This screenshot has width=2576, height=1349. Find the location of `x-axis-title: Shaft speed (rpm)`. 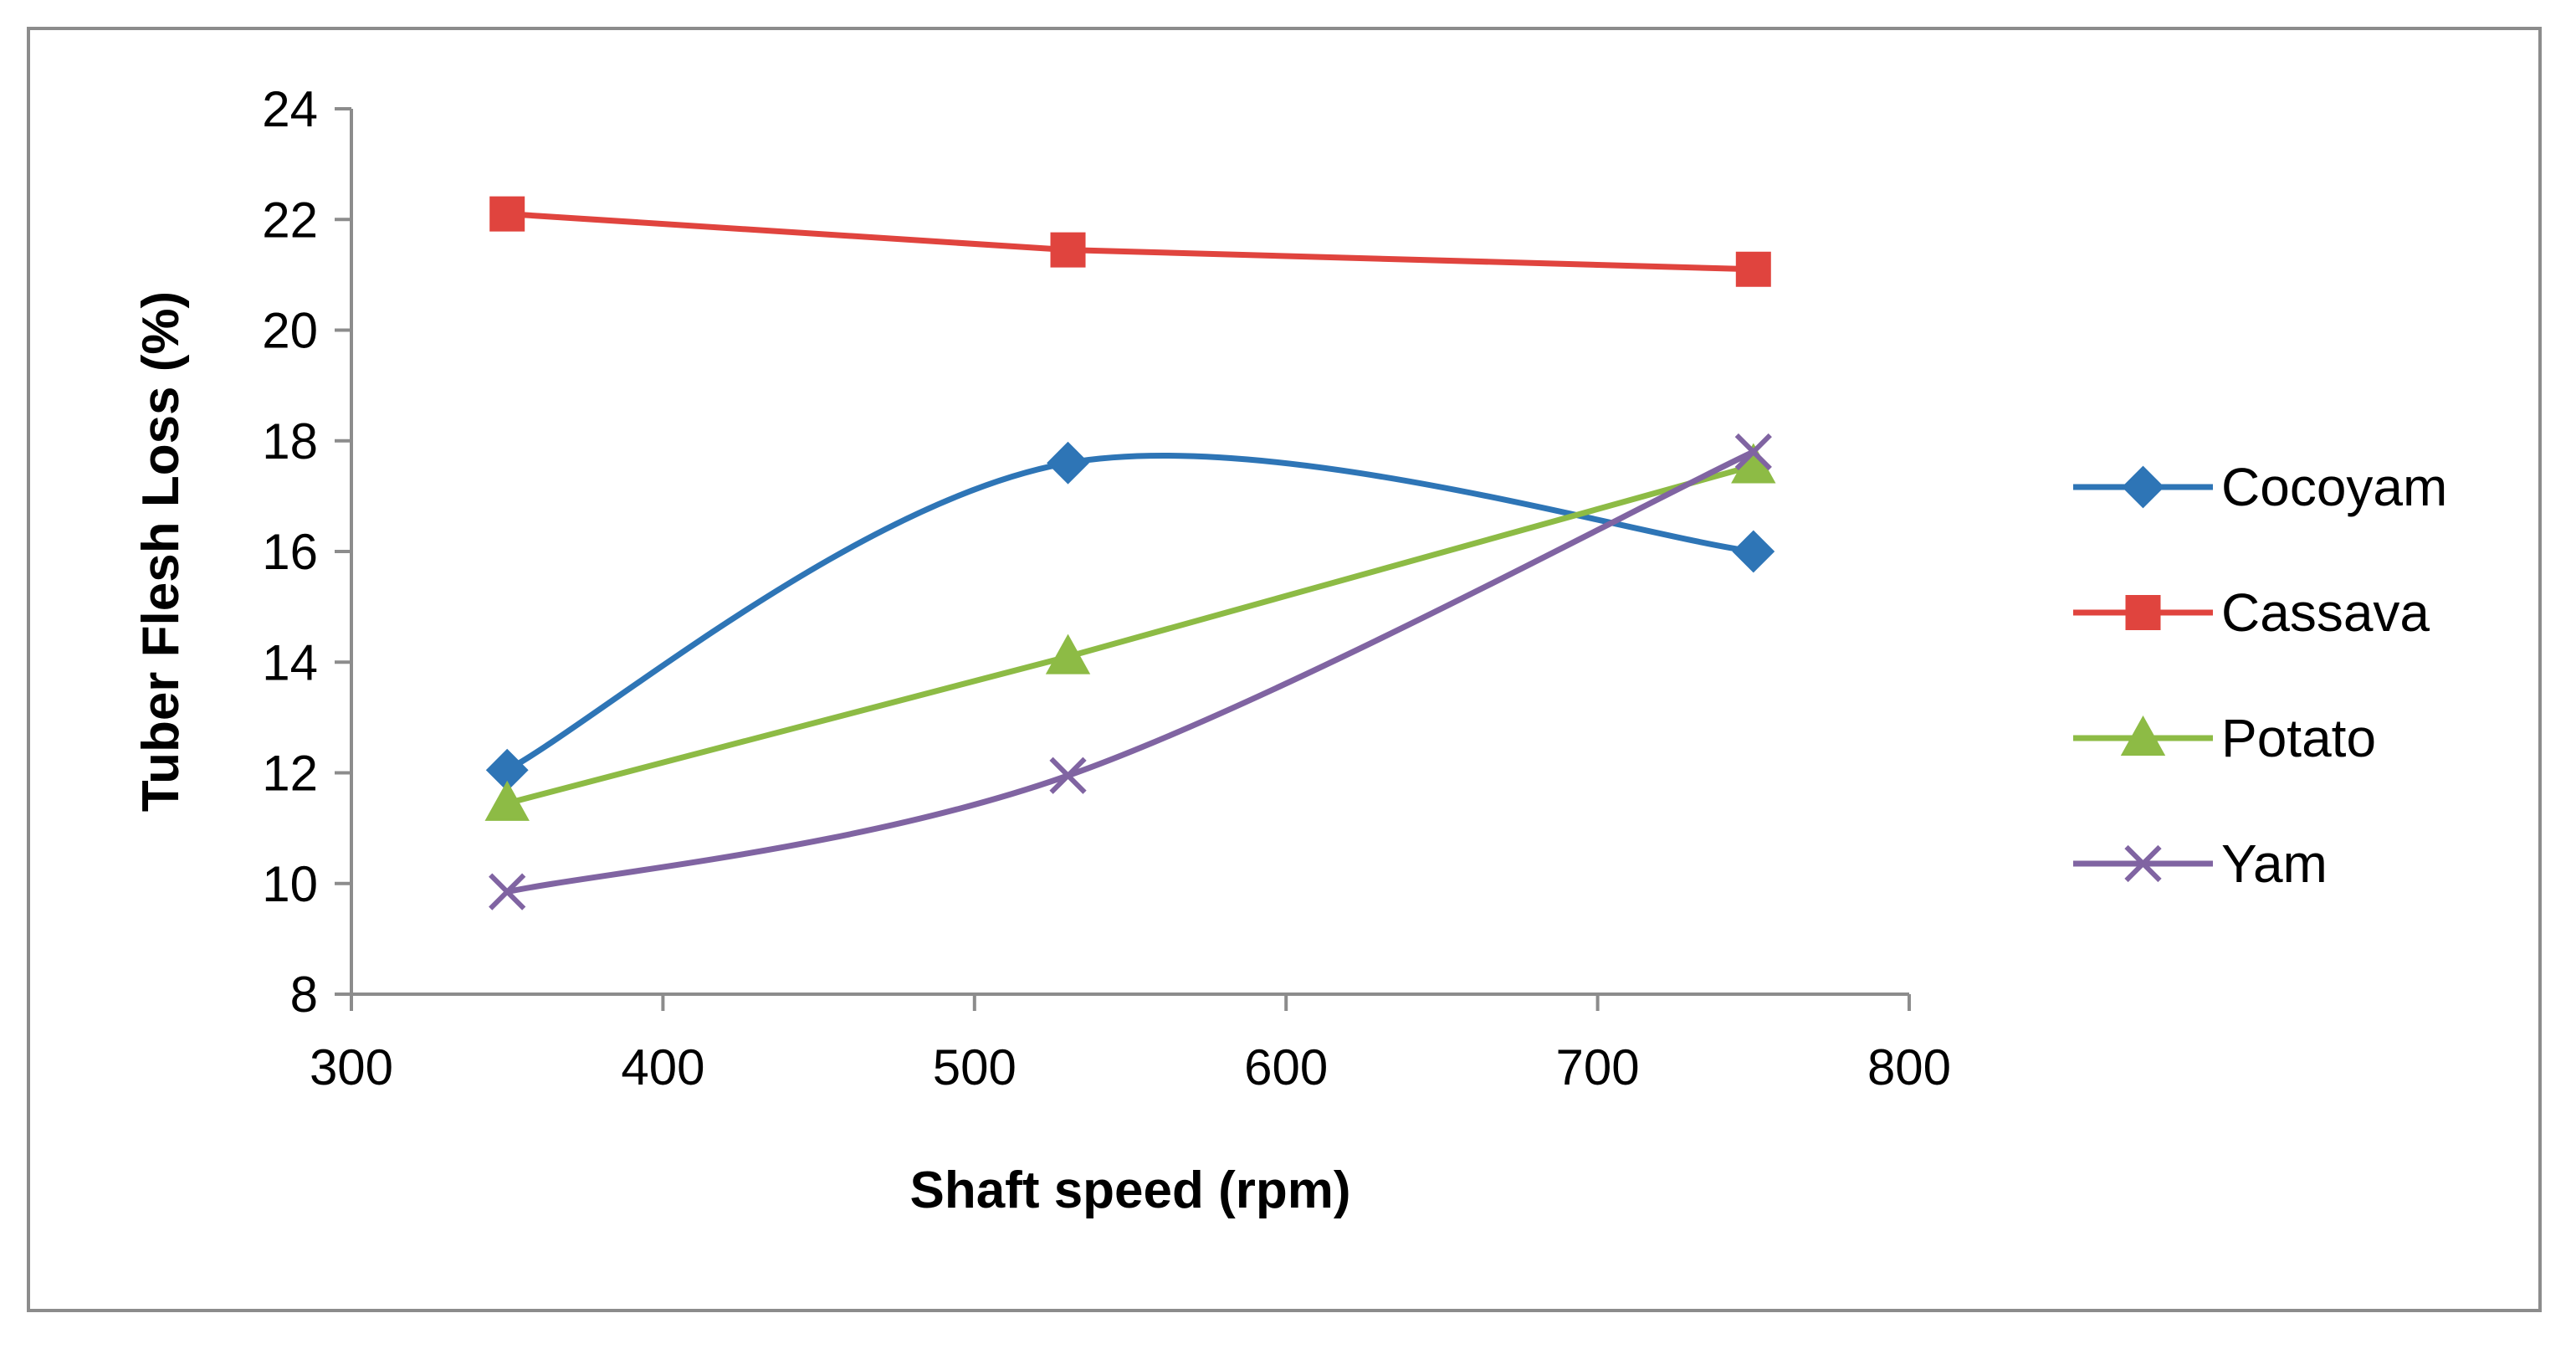

x-axis-title: Shaft speed (rpm) is located at coordinates (1129, 1191).